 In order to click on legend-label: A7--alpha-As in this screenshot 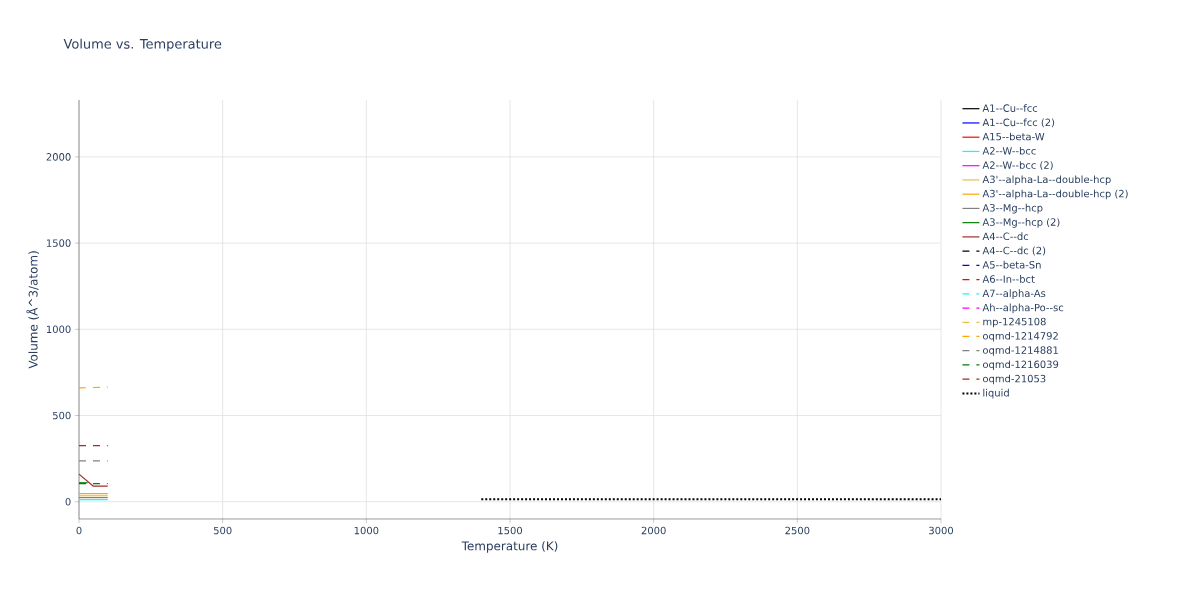, I will do `click(1014, 294)`.